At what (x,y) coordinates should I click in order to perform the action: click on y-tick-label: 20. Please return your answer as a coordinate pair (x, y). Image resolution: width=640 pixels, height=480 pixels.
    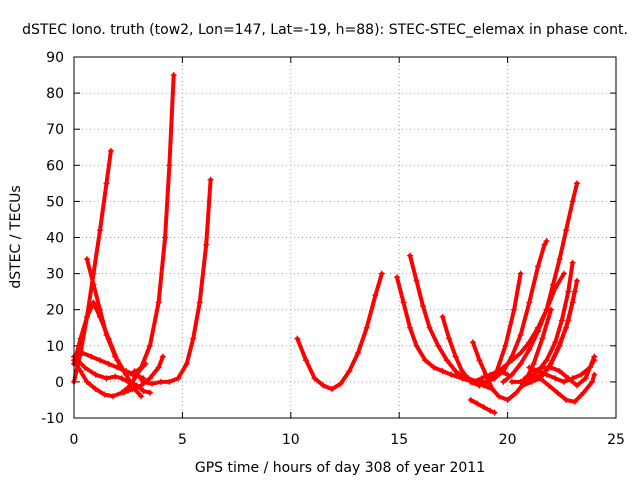
    Looking at the image, I should click on (55, 311).